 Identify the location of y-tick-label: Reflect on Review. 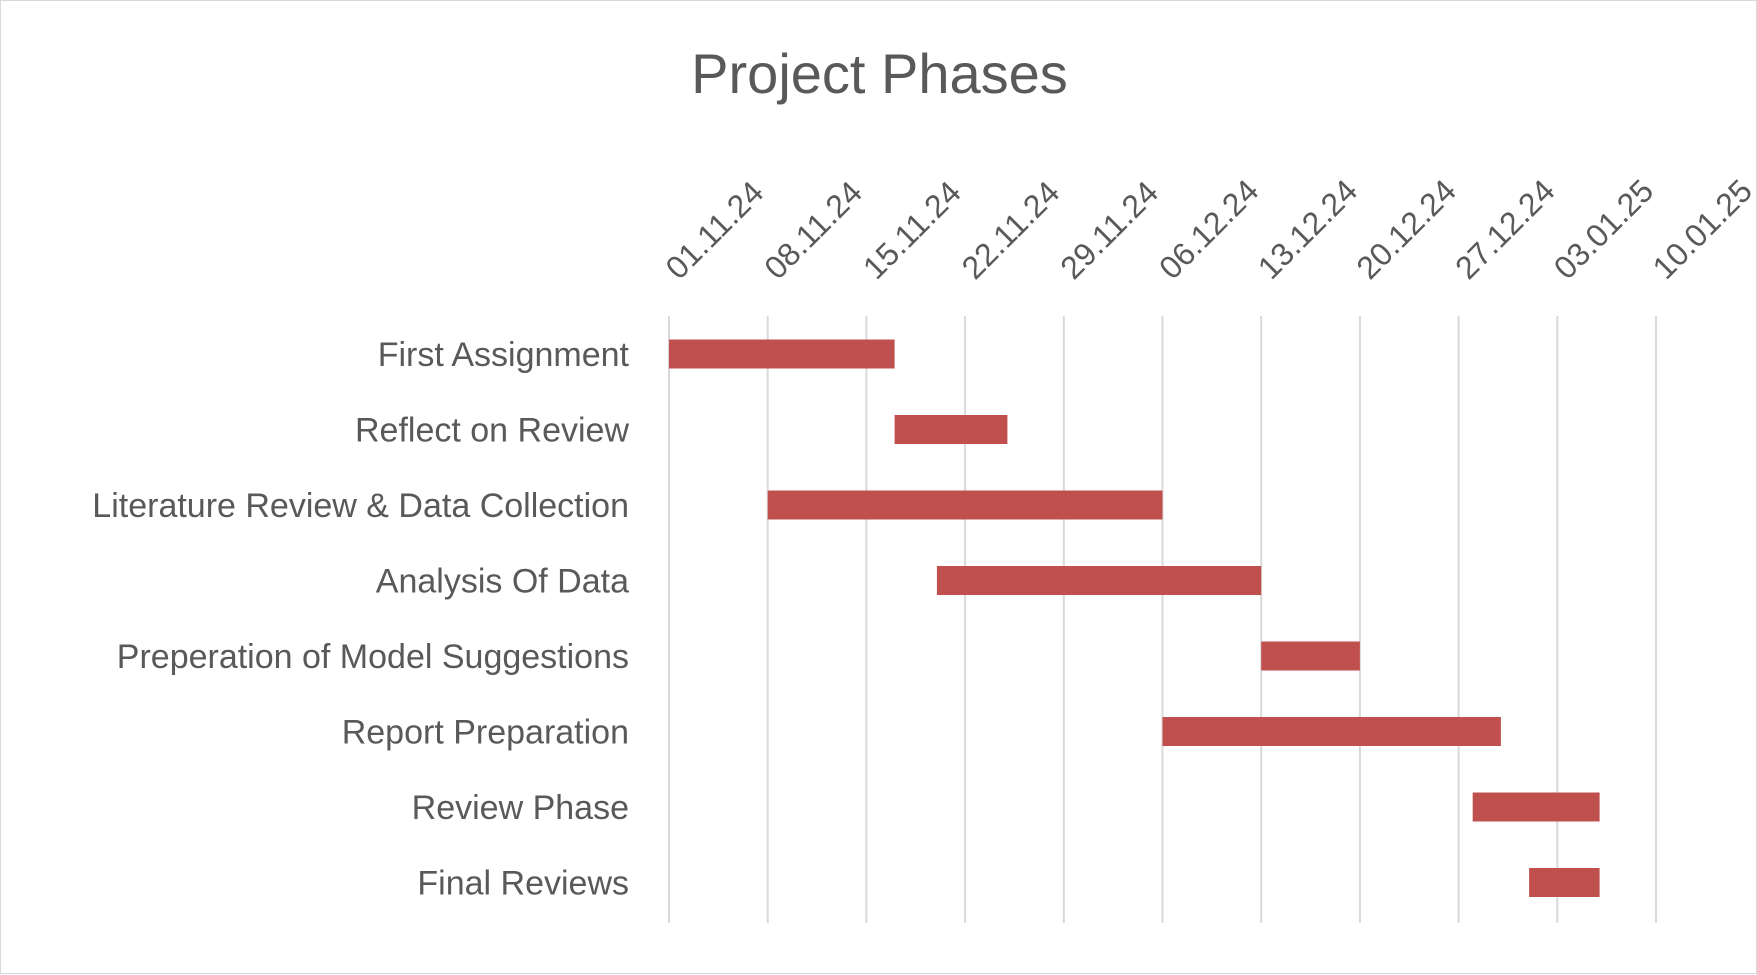
(492, 431).